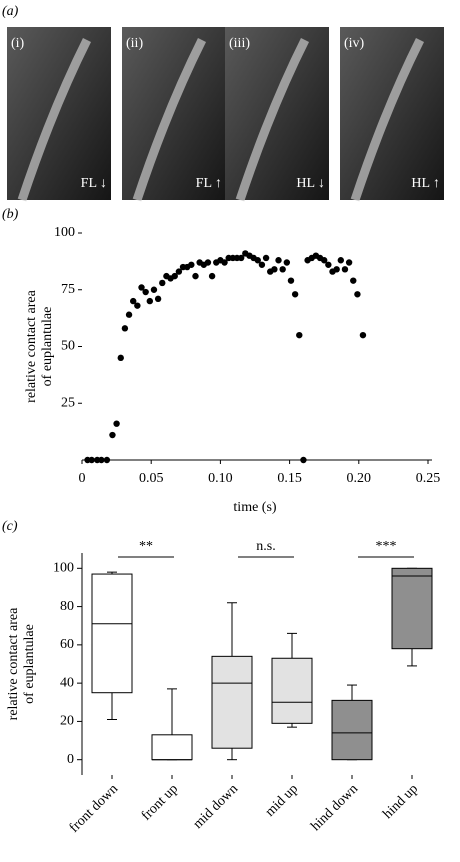  I want to click on x-tick-label: hind down, so click(334, 807).